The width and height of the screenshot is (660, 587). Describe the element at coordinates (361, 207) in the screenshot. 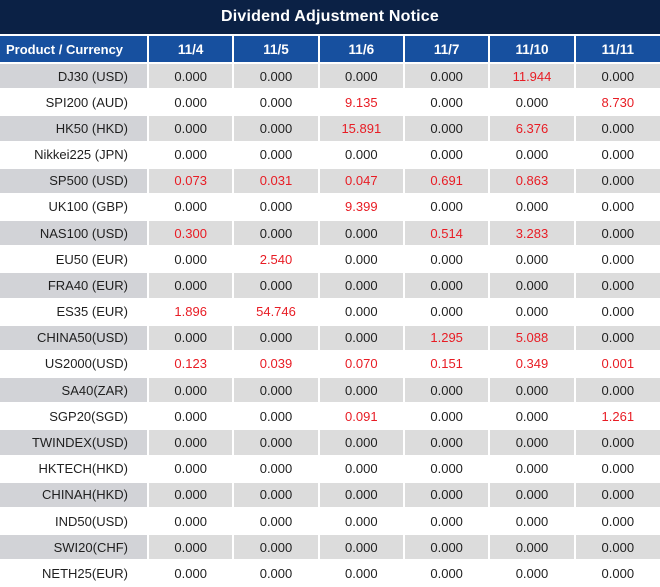

I see `dividend-value-highlighted: 9.399` at that location.